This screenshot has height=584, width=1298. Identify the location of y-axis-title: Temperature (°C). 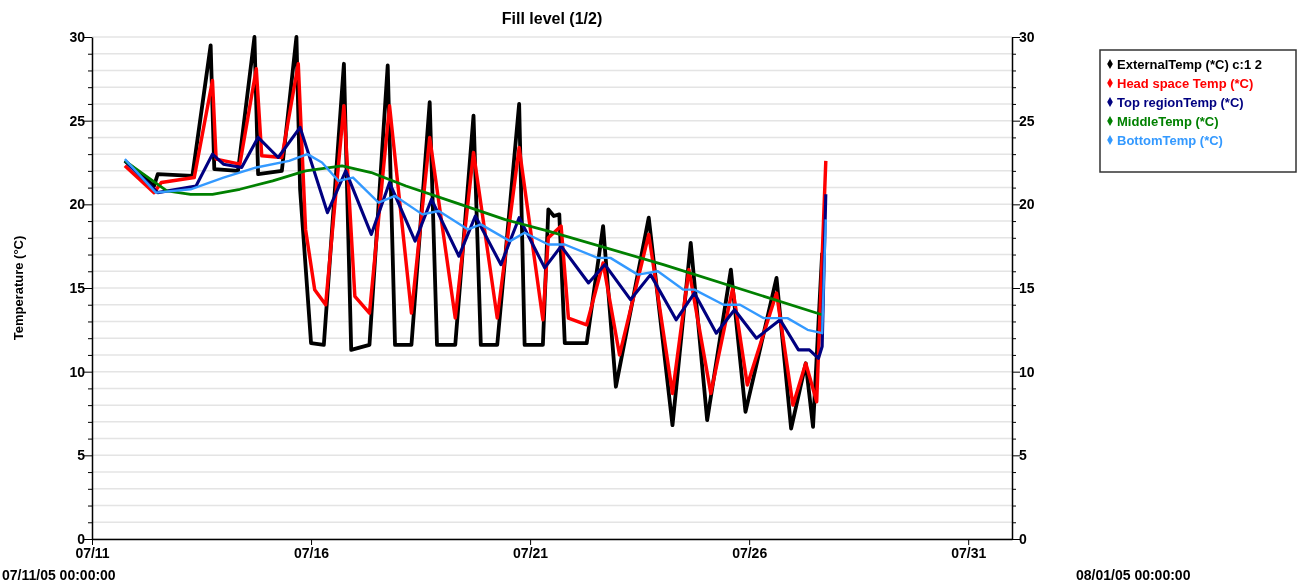
(18, 288).